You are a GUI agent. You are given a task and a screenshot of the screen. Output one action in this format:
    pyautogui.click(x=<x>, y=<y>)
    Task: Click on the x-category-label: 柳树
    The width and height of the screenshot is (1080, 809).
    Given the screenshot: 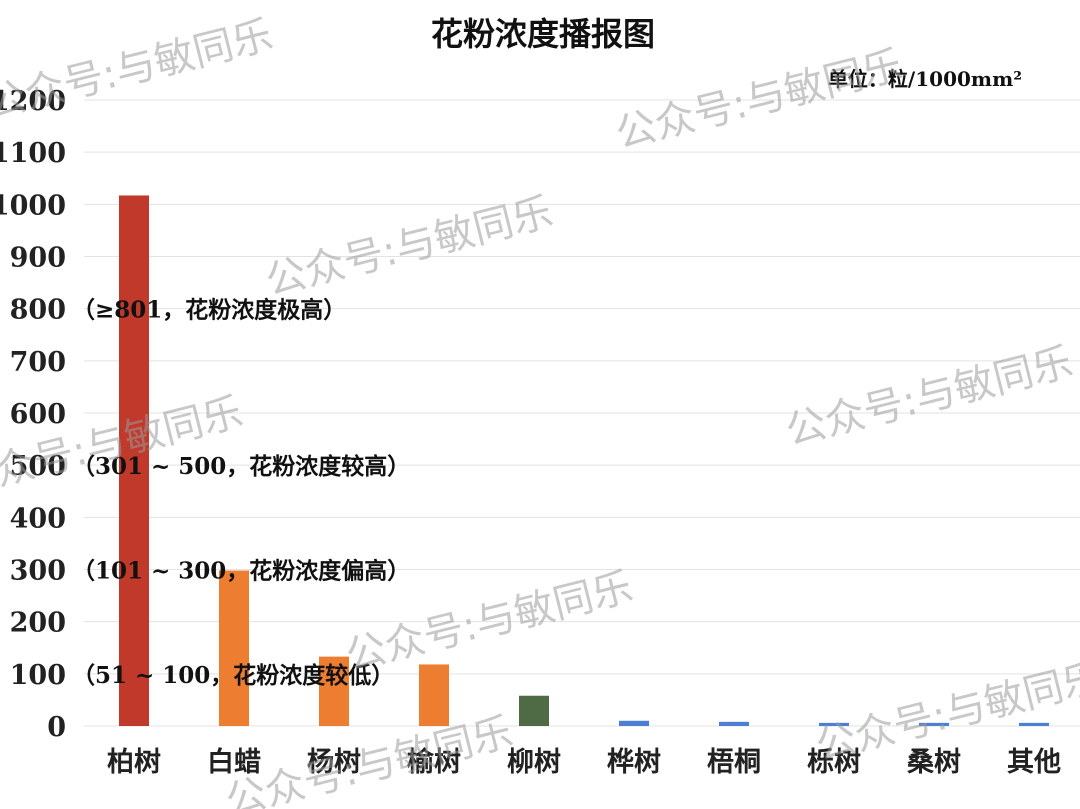 What is the action you would take?
    pyautogui.click(x=534, y=762)
    